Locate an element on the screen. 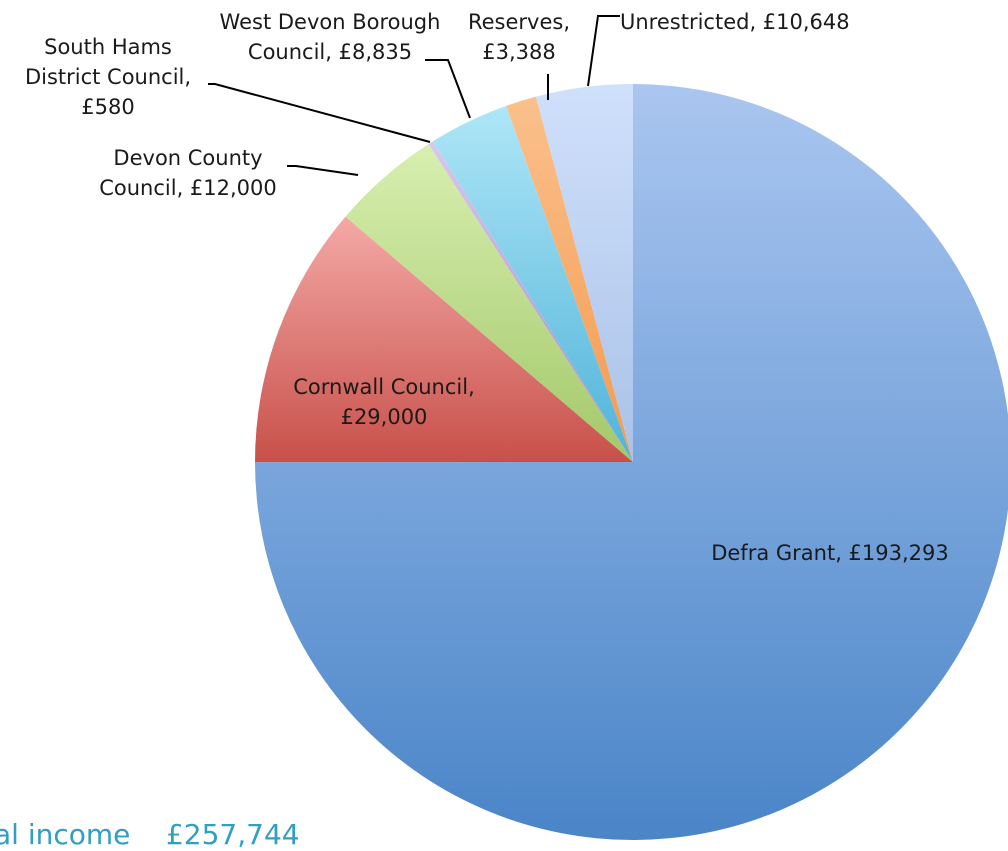 The height and width of the screenshot is (851, 1008). leader-line-south-hams is located at coordinates (319, 113).